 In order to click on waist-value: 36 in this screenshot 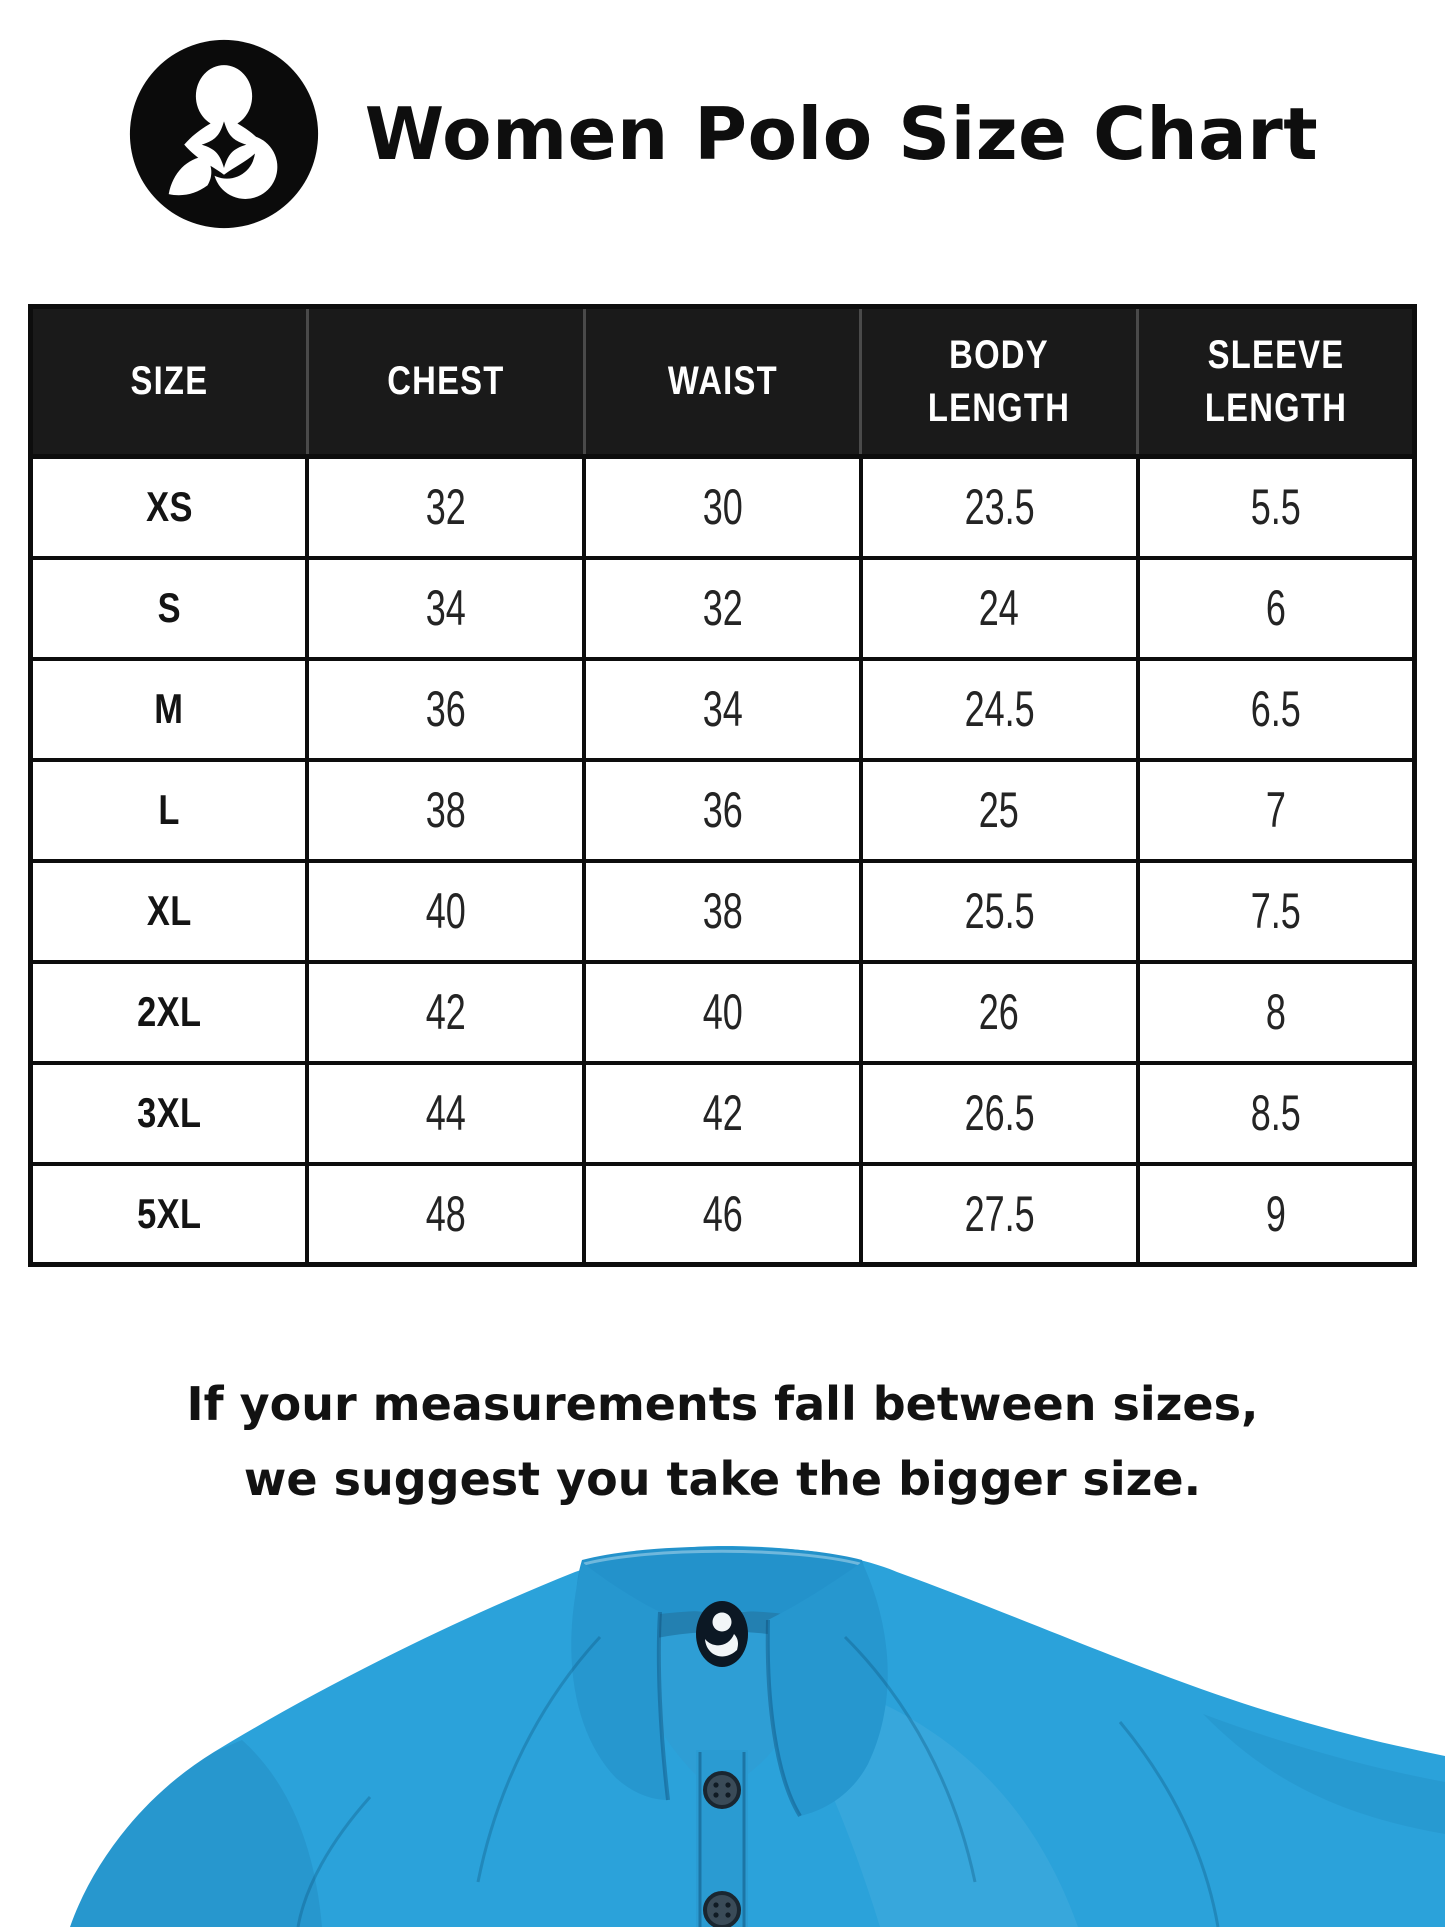, I will do `click(722, 810)`.